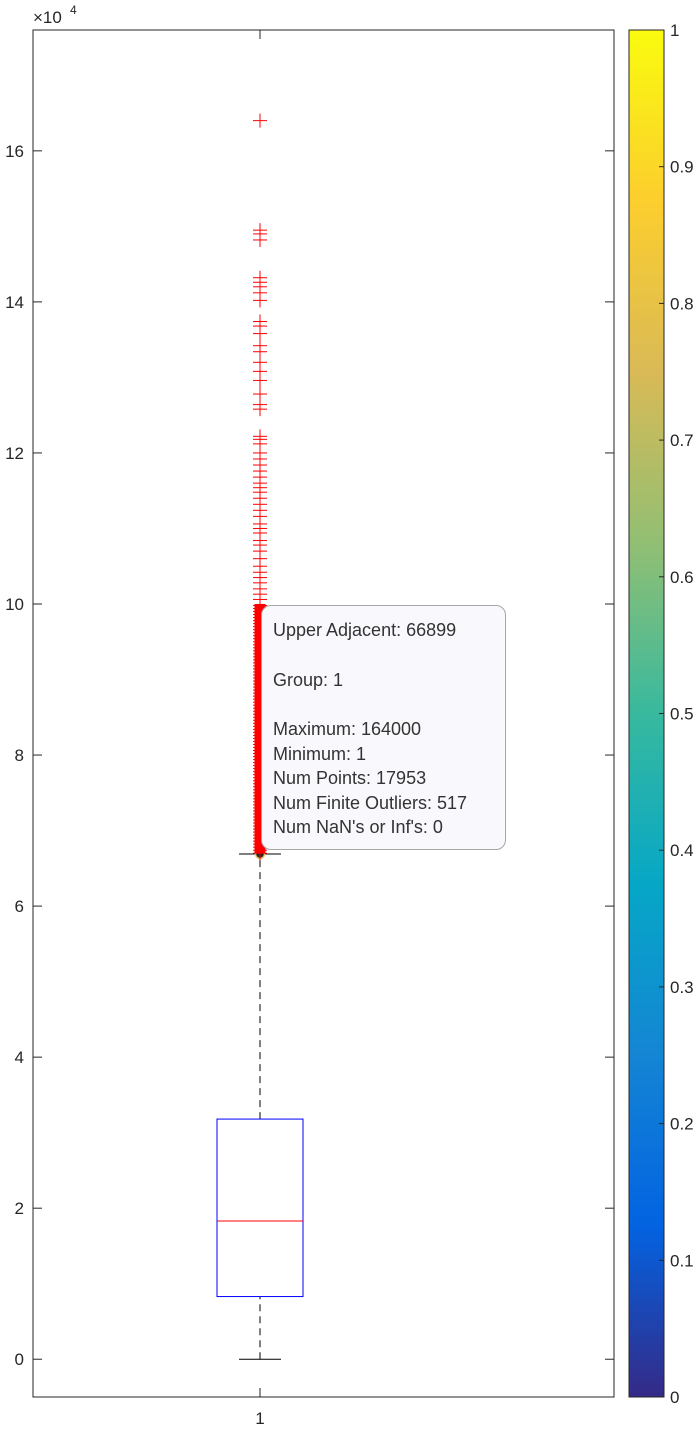 Image resolution: width=699 pixels, height=1432 pixels. I want to click on colorbar-tick-label: 0.8, so click(682, 303).